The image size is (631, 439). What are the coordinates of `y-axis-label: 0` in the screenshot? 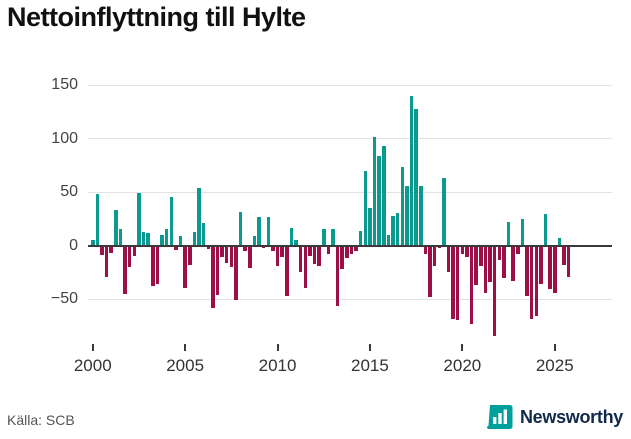 It's located at (73, 245).